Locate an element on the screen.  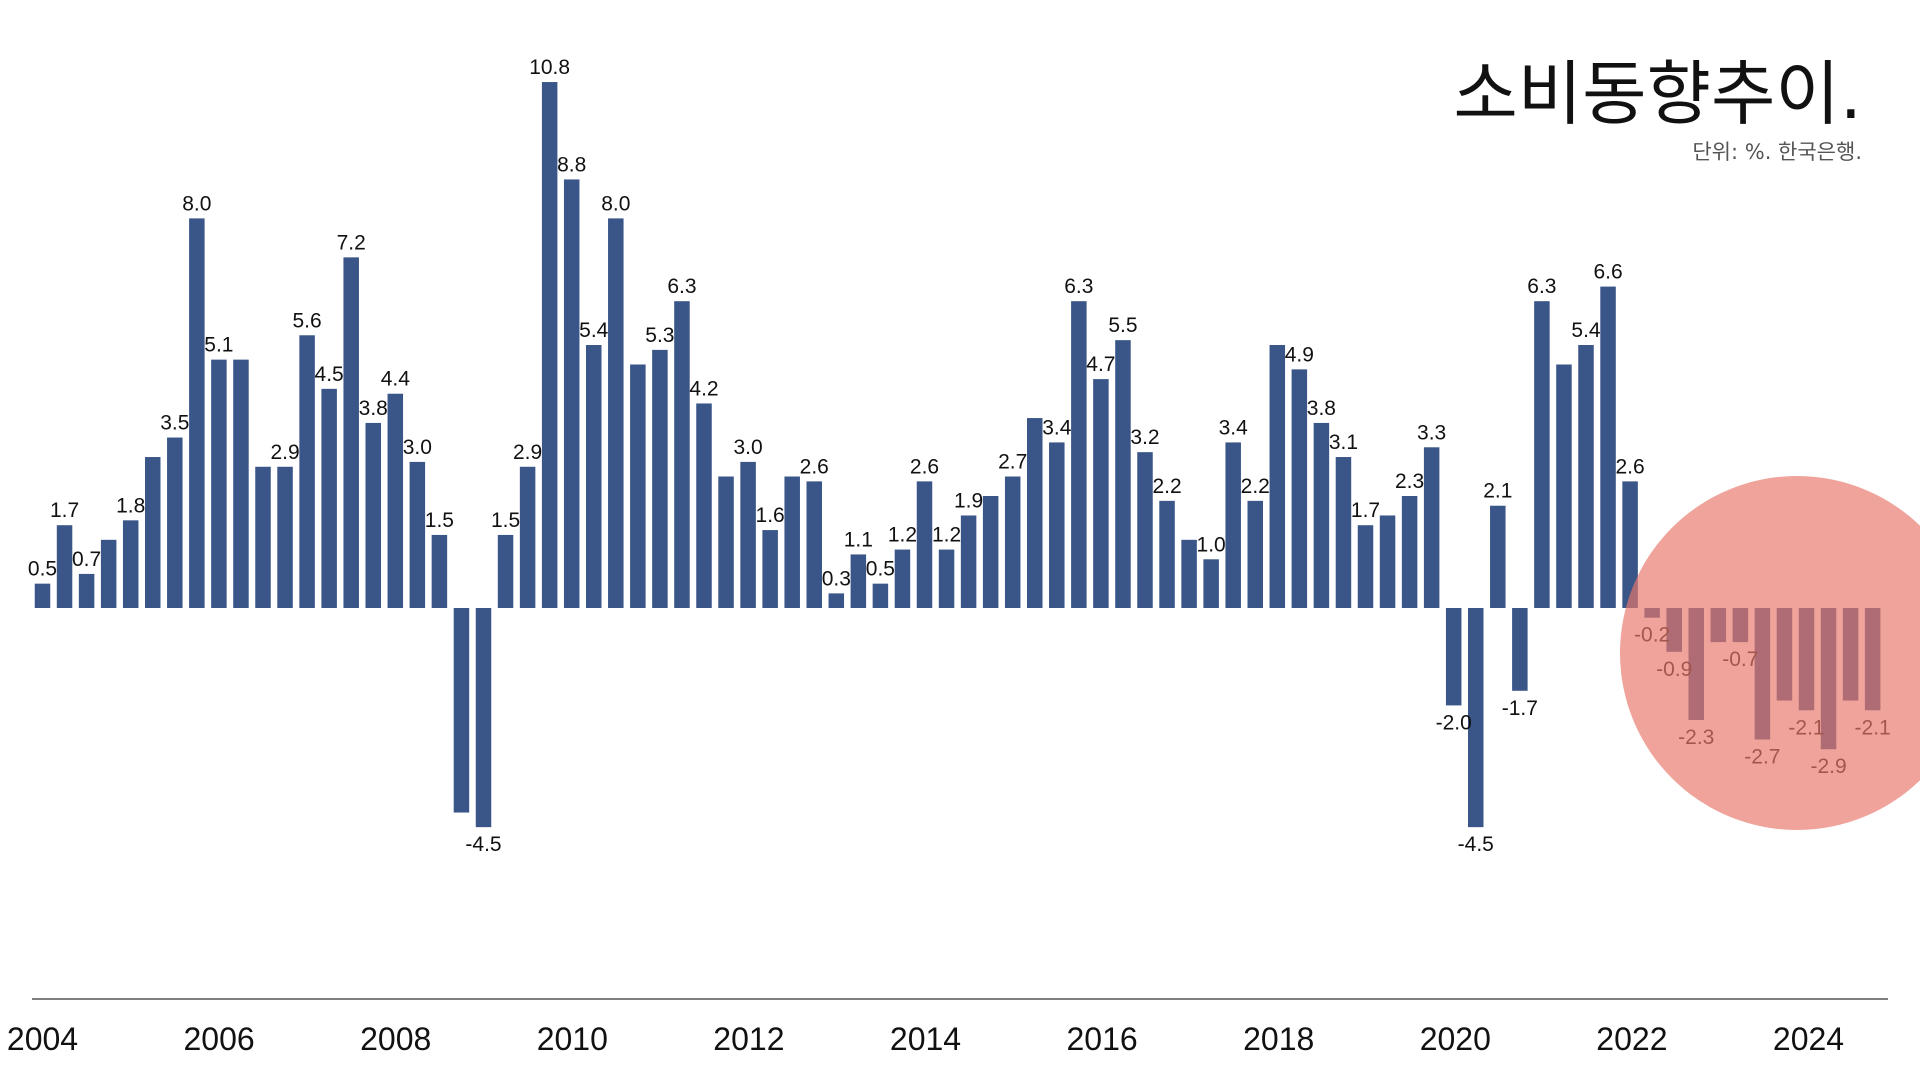
x-tick-label: 2016 is located at coordinates (1102, 1039).